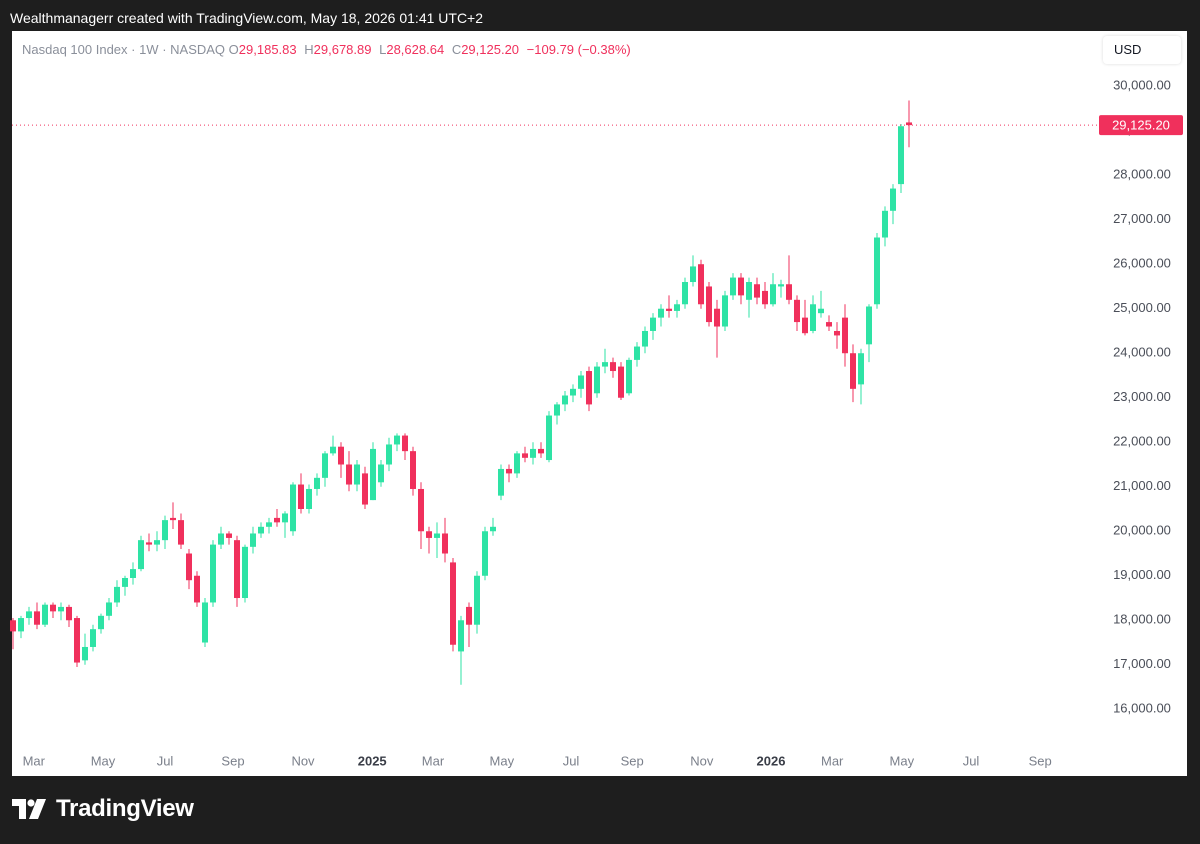 The image size is (1200, 844). What do you see at coordinates (1141, 125) in the screenshot?
I see `last-price-label: 29,125.20` at bounding box center [1141, 125].